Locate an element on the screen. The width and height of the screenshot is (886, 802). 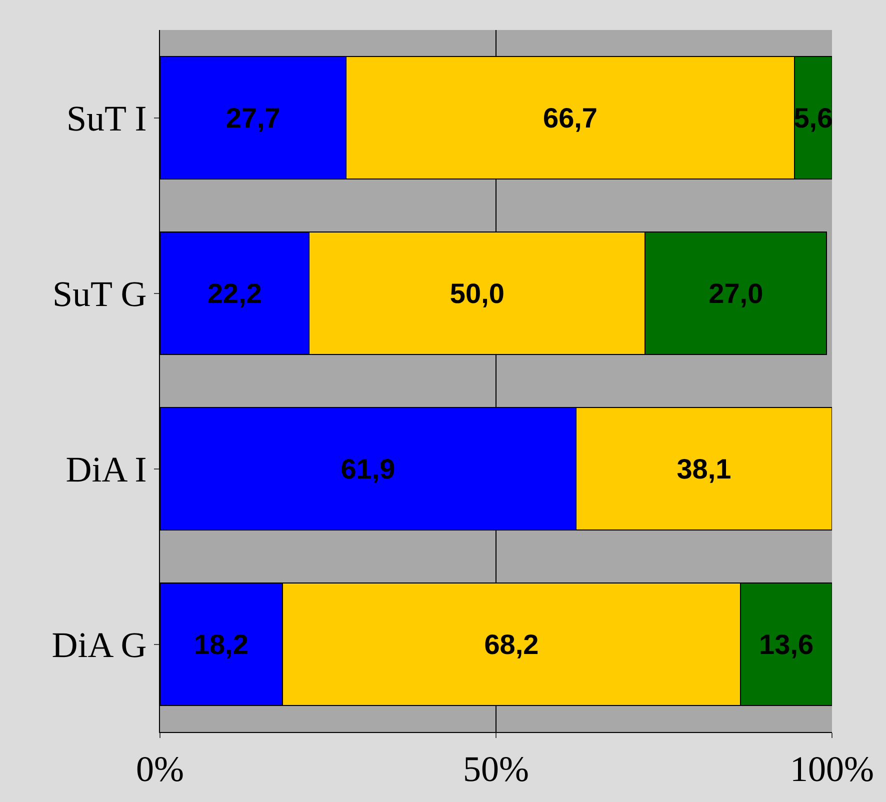
data-label: 5,6 is located at coordinates (813, 118).